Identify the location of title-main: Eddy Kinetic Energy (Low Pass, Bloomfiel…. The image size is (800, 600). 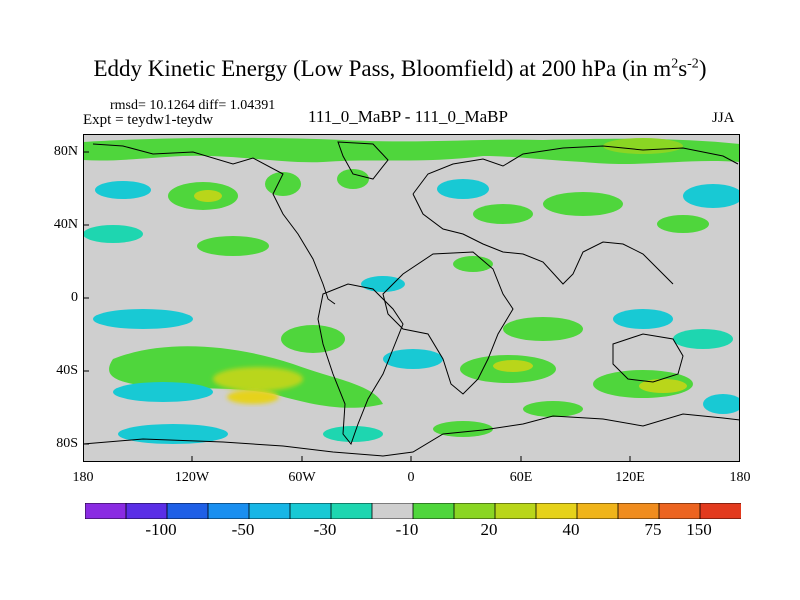
(382, 68).